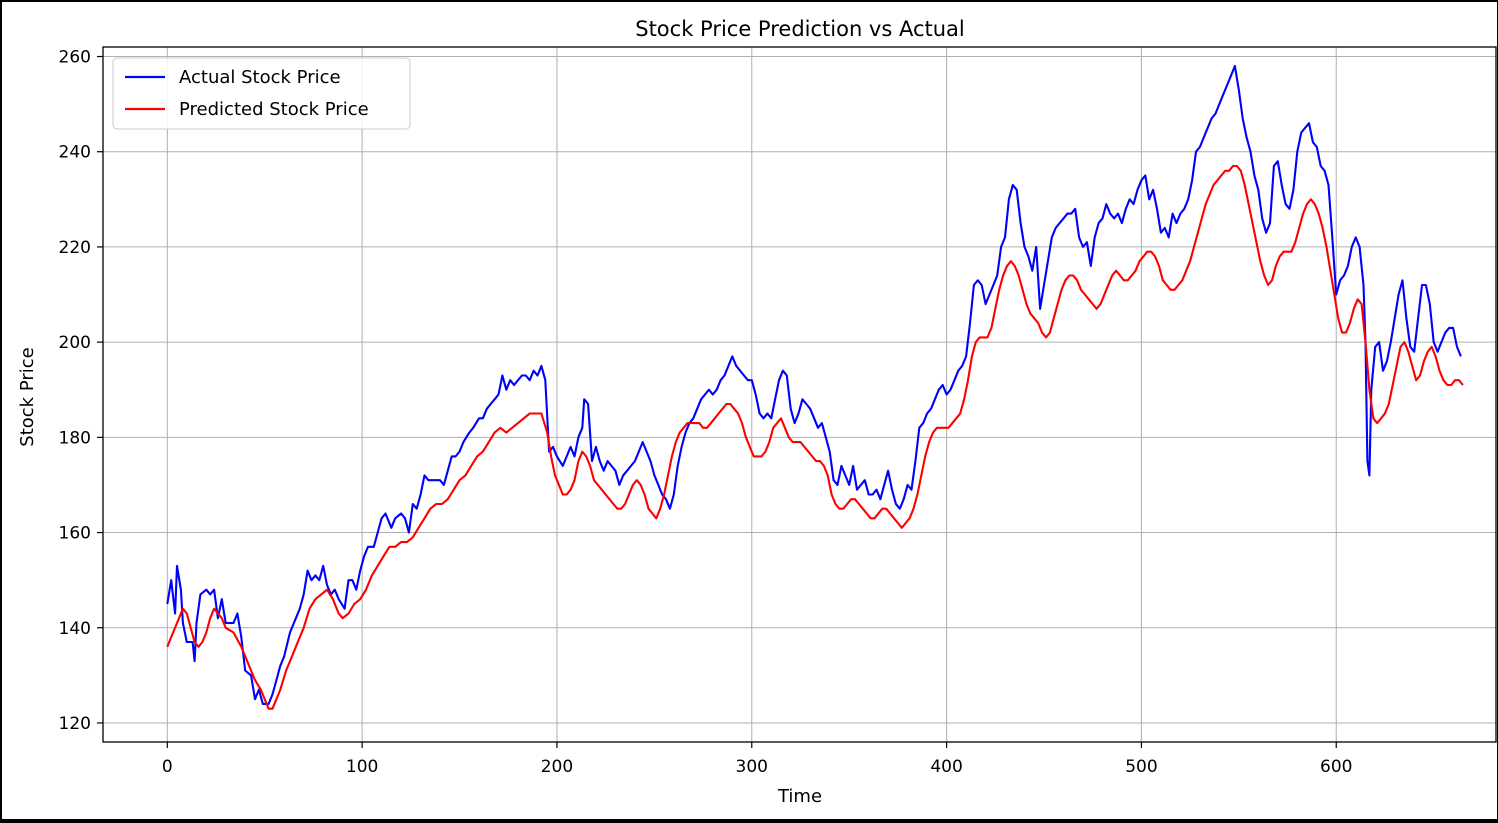 The image size is (1498, 823). Describe the element at coordinates (75, 58) in the screenshot. I see `y-tick-label: 260` at that location.